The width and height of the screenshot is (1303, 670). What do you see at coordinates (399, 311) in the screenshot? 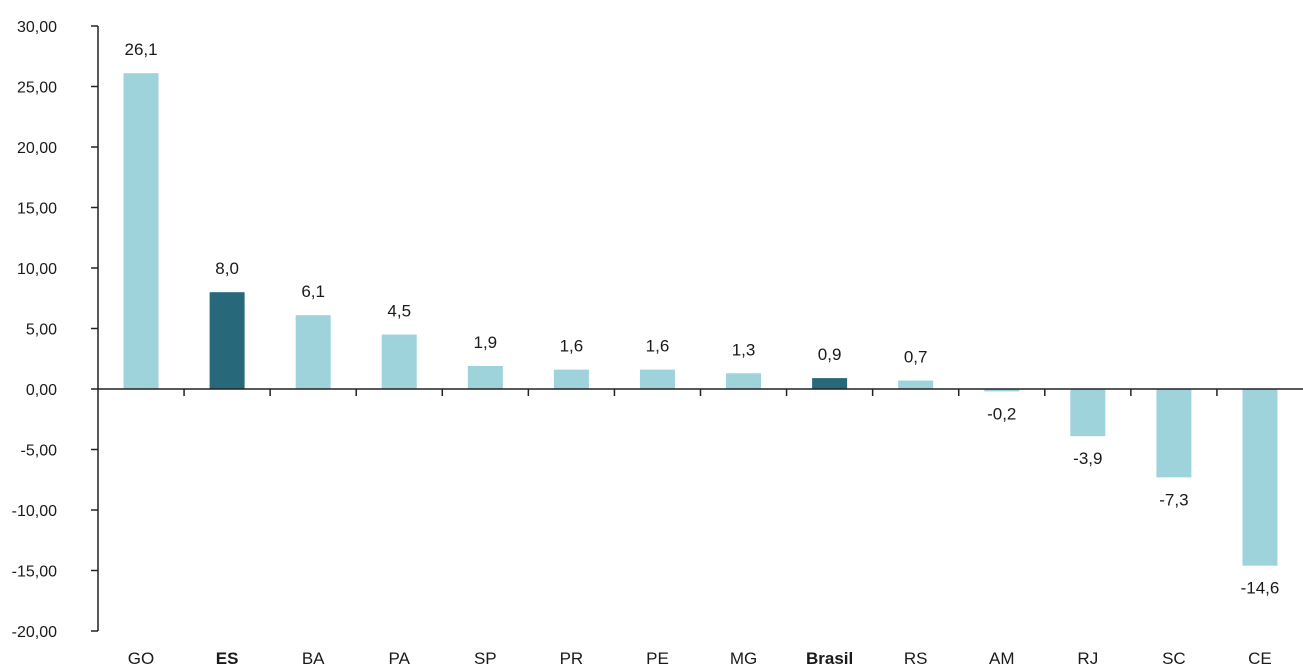
I see `data-label: 4,5` at bounding box center [399, 311].